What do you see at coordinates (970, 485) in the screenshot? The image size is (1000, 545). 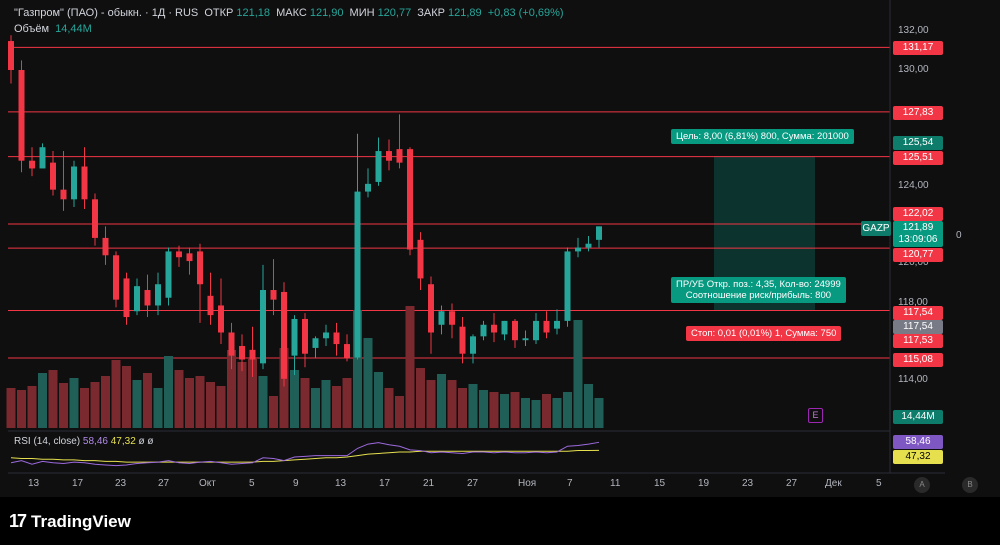 I see `settings-b-button: B` at bounding box center [970, 485].